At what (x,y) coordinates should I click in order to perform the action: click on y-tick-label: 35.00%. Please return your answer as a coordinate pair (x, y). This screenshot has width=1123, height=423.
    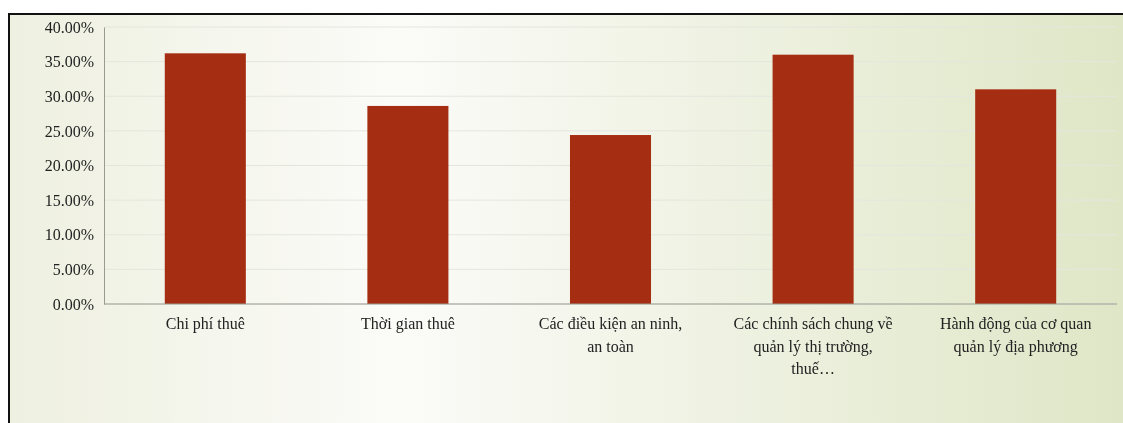
    Looking at the image, I should click on (69, 62).